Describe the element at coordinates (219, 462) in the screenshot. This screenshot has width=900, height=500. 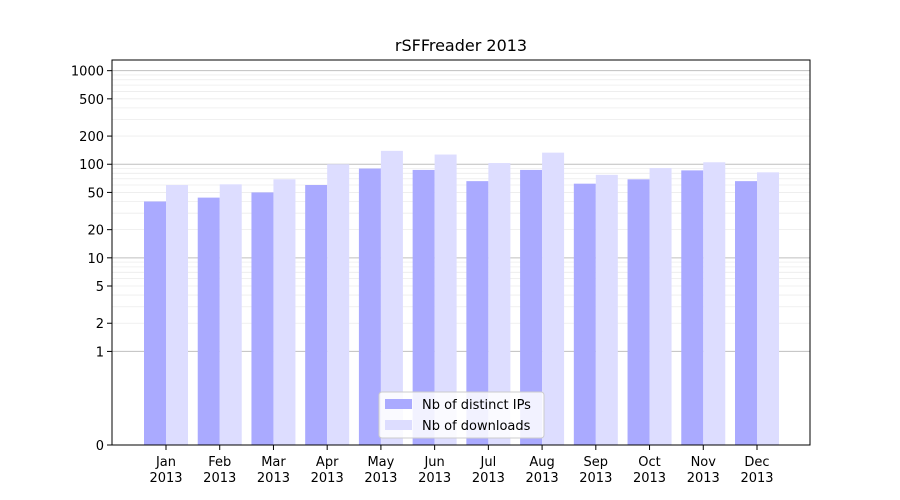
I see `x-tick-label-month: Feb` at that location.